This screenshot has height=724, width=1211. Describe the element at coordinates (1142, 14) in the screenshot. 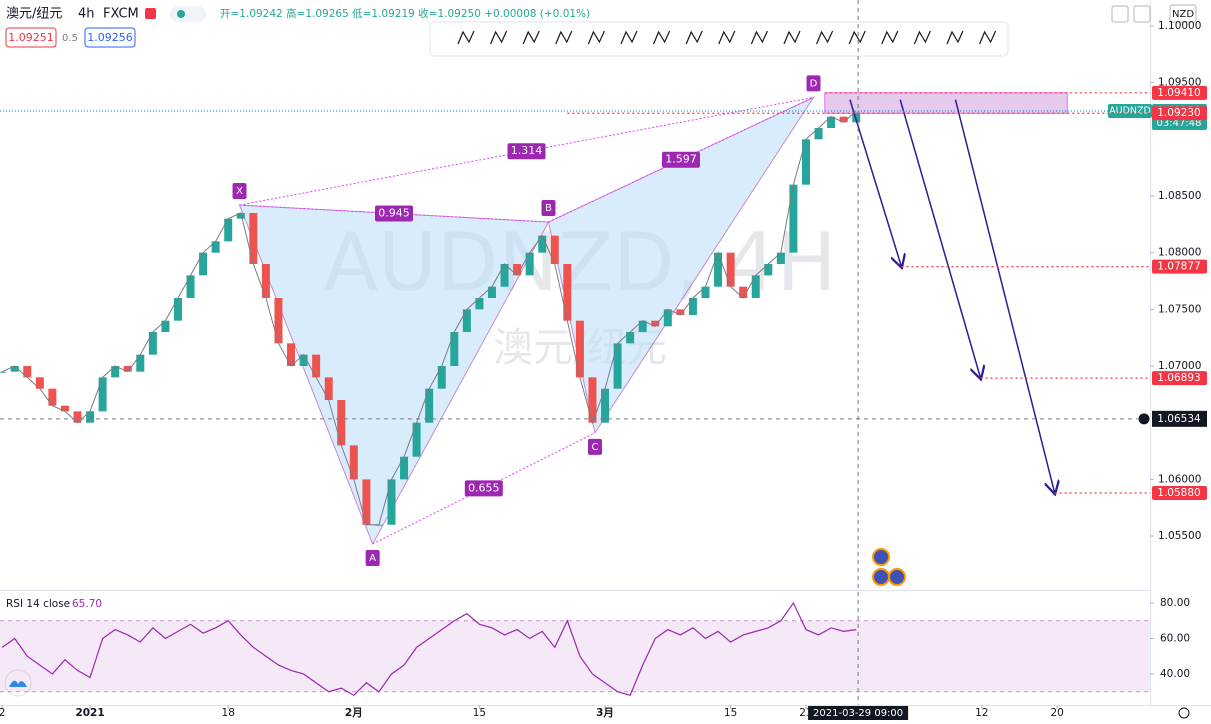

I see `refresh-button` at that location.